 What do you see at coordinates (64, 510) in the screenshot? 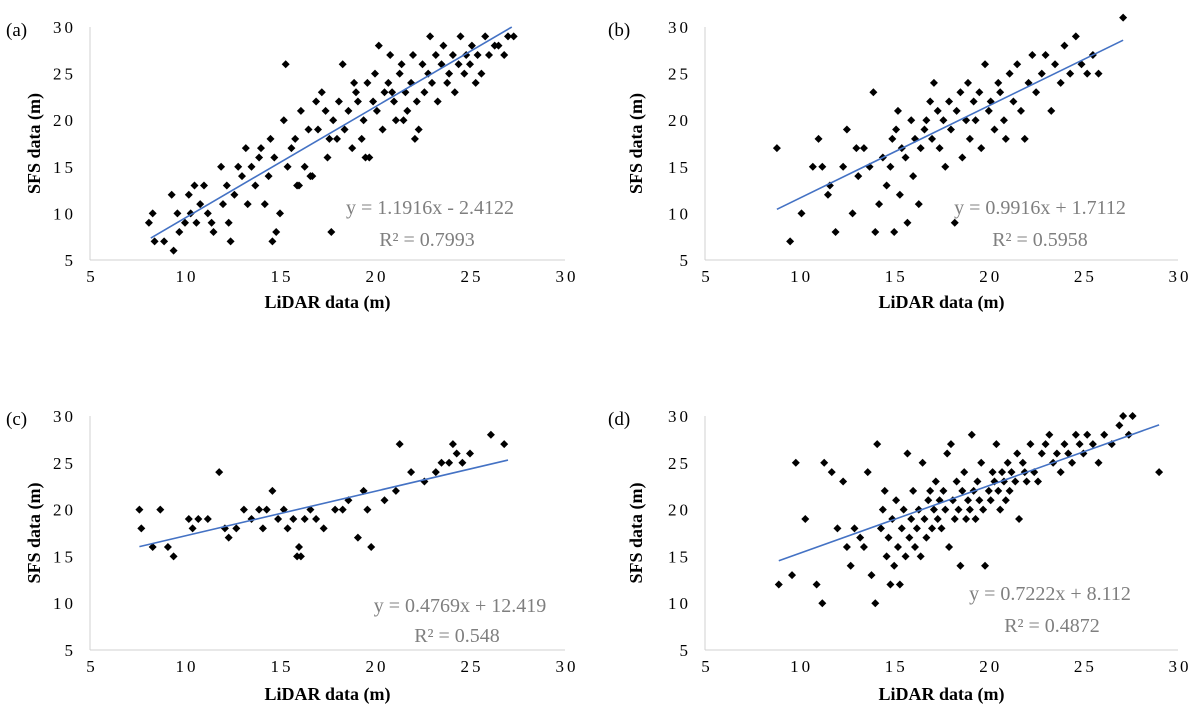
I see `y-tick-label: 20` at bounding box center [64, 510].